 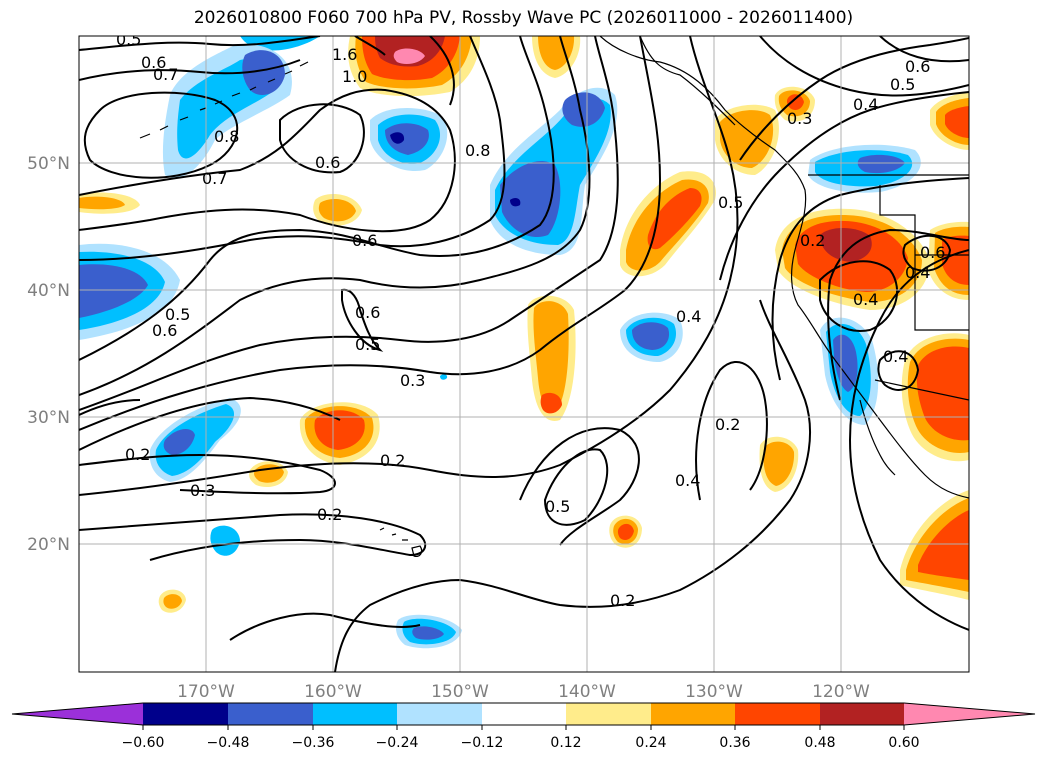 What do you see at coordinates (779, 463) in the screenshot?
I see `pos-anomaly-baja-core` at bounding box center [779, 463].